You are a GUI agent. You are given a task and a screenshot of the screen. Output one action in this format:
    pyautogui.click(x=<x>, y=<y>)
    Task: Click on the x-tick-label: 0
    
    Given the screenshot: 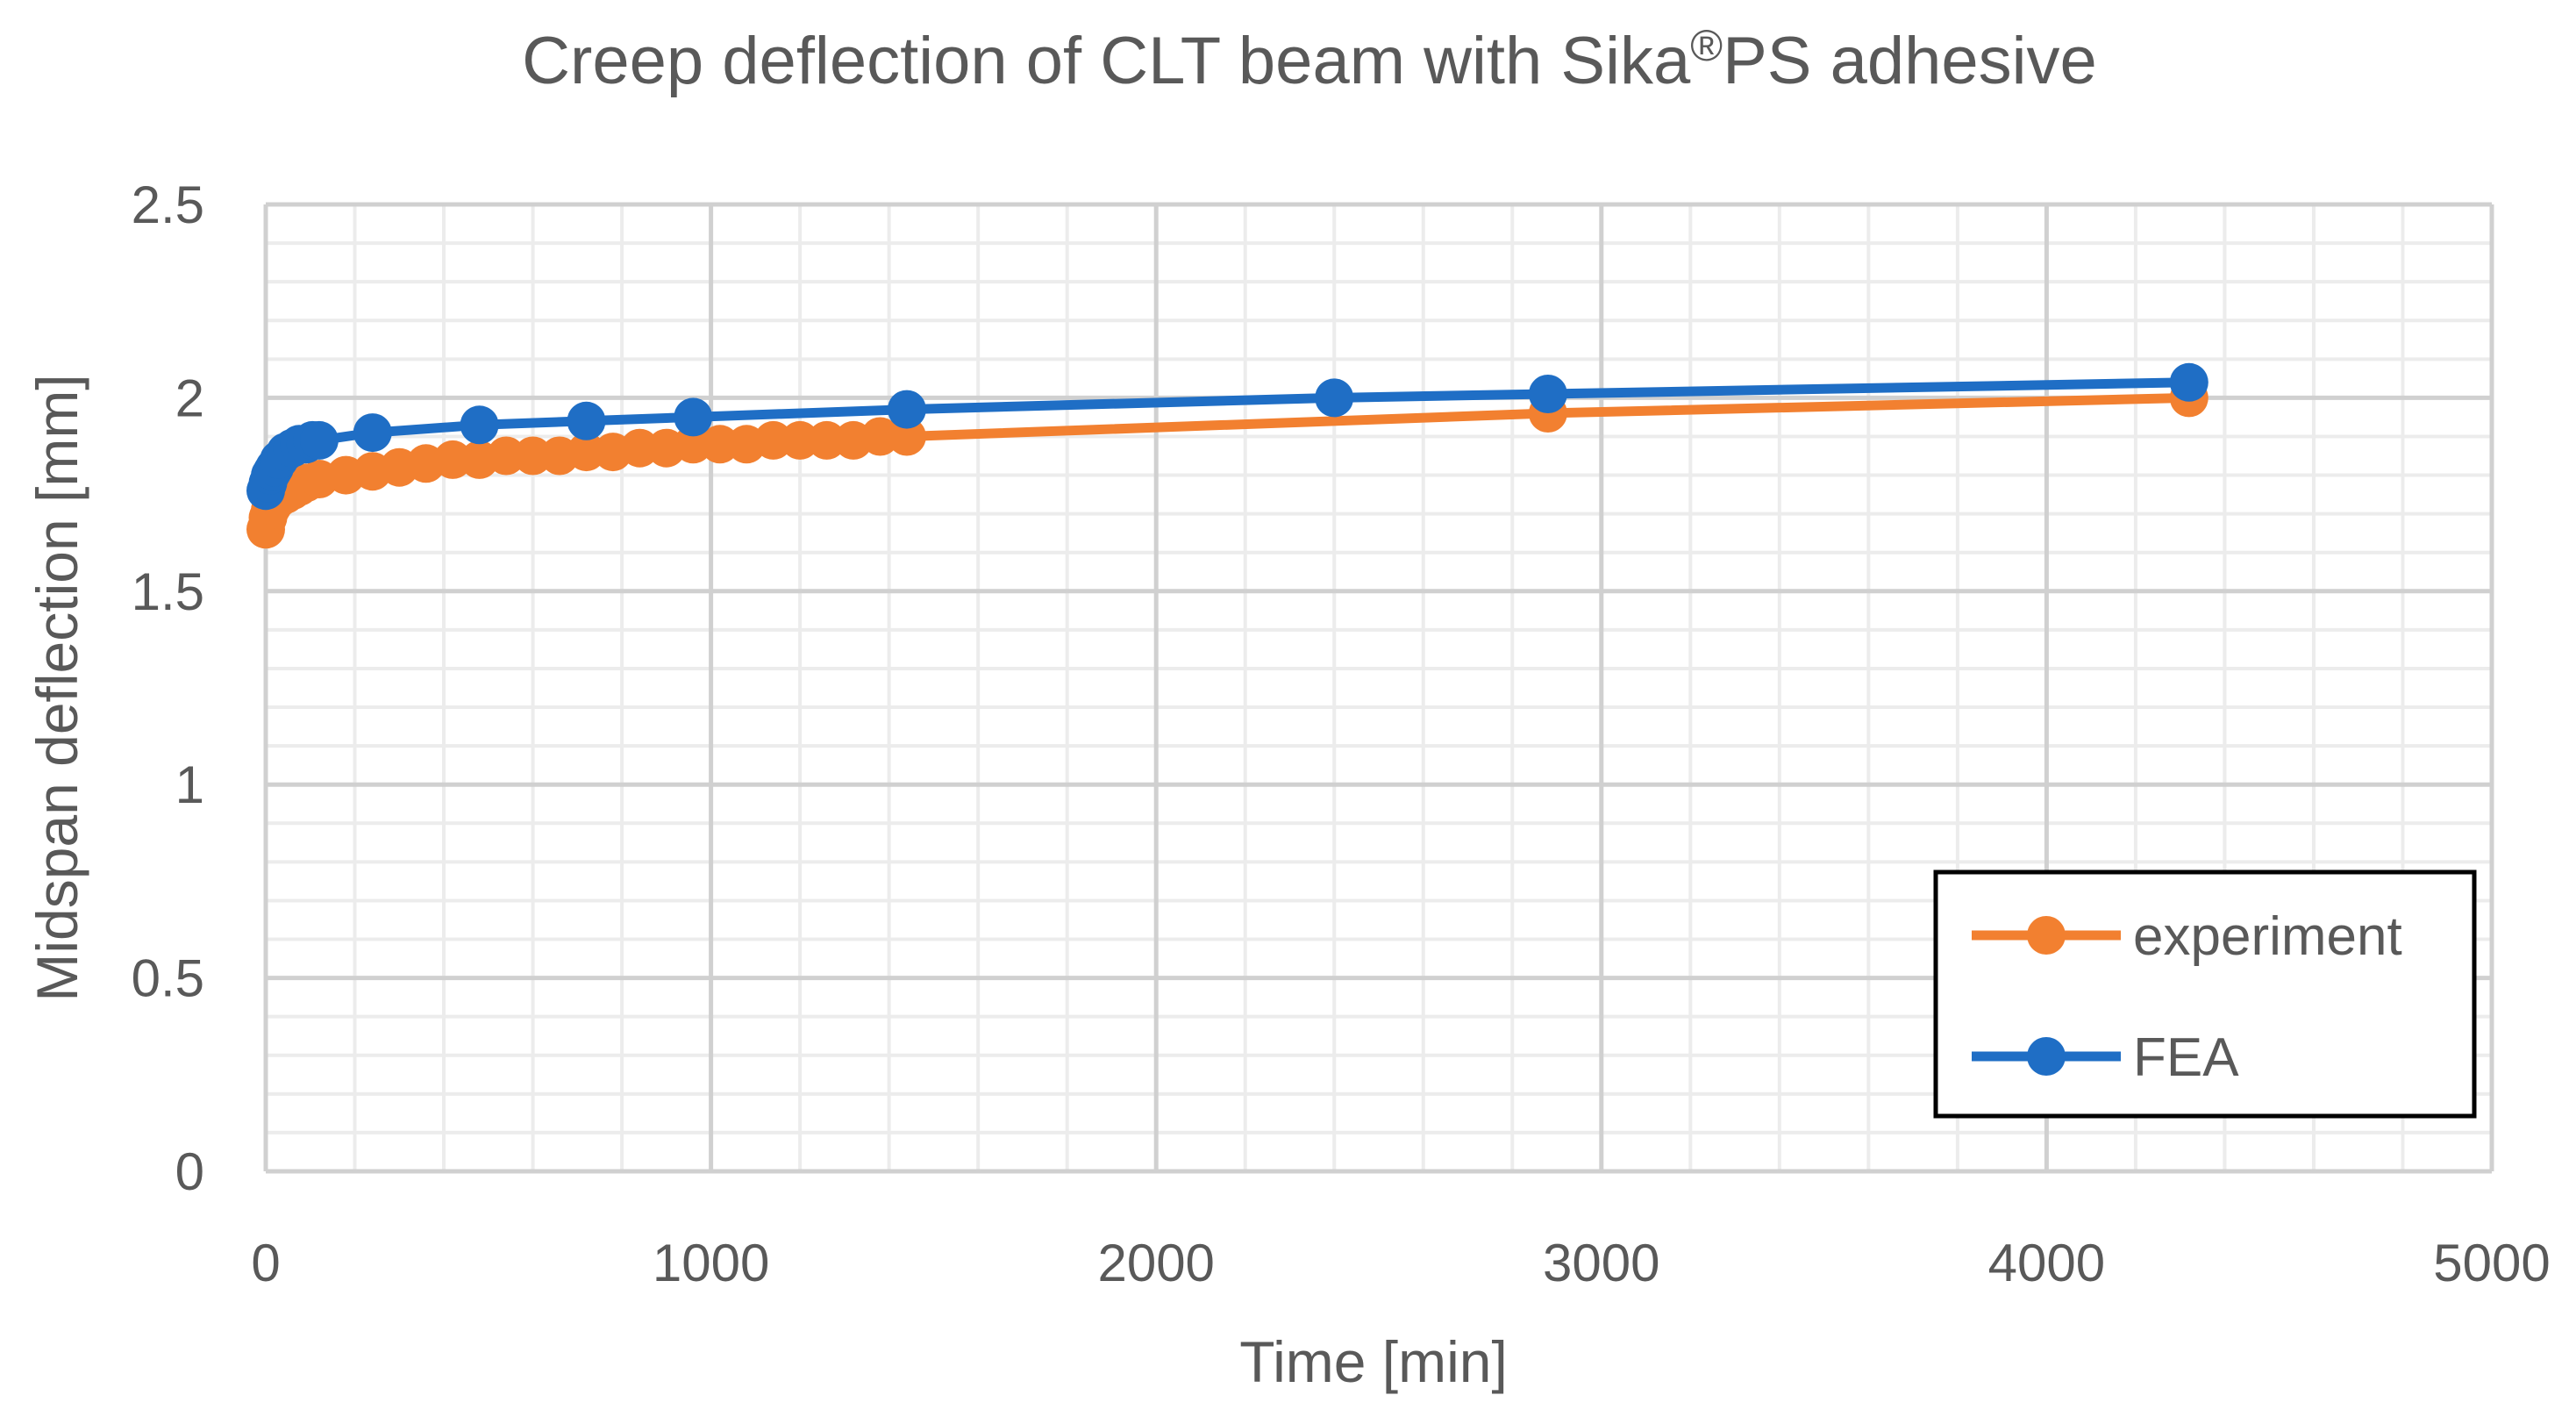 What is the action you would take?
    pyautogui.click(x=266, y=1263)
    